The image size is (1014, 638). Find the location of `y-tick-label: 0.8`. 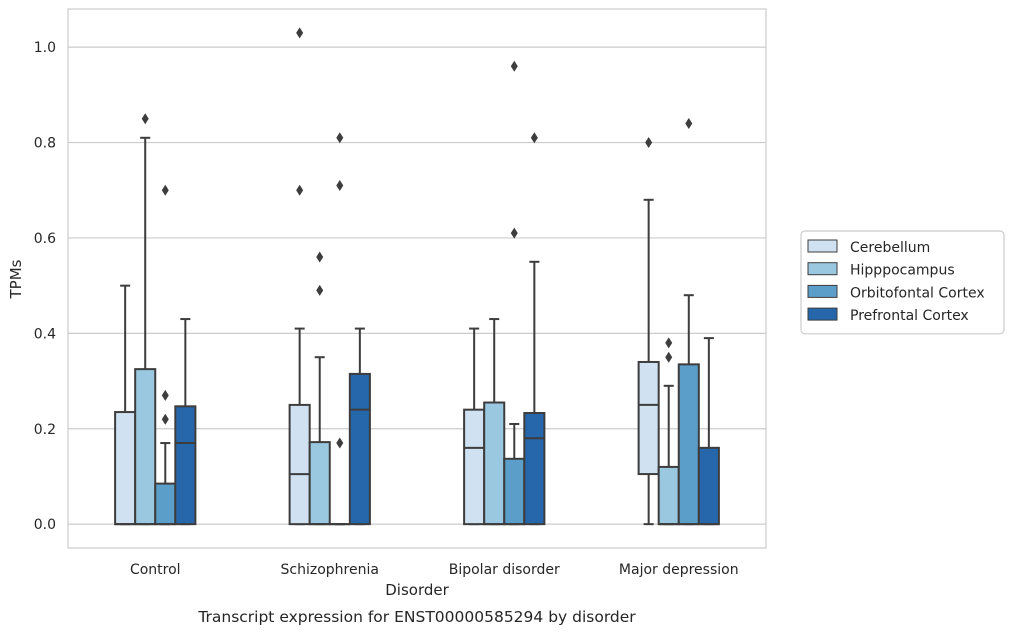

y-tick-label: 0.8 is located at coordinates (45, 144).